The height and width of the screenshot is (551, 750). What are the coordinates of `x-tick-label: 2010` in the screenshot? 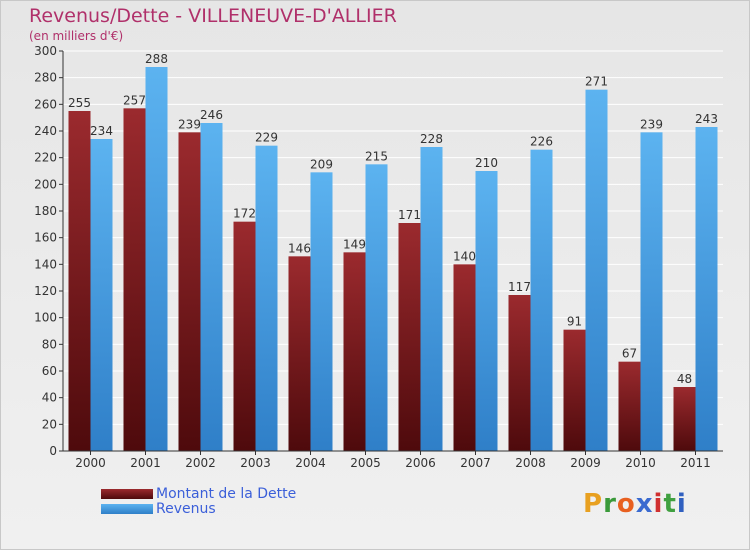 It's located at (640, 463).